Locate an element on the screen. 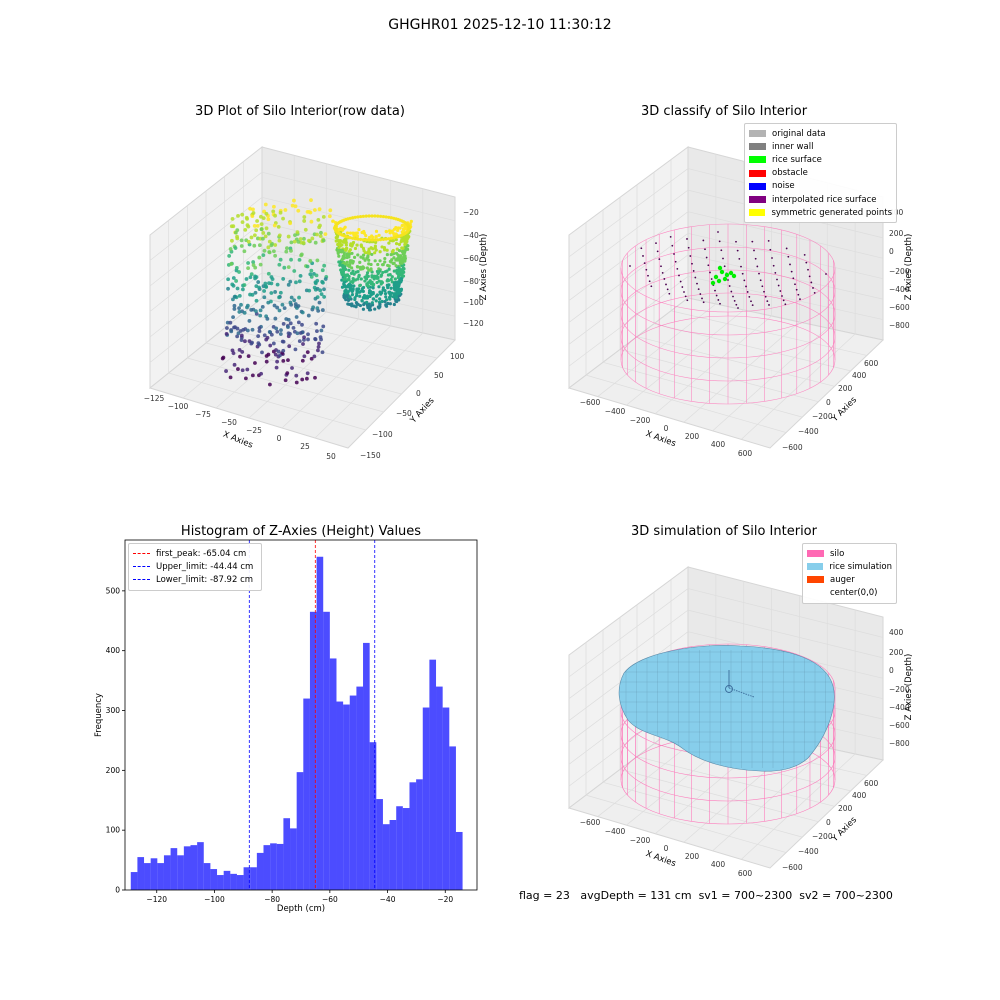 The image size is (1000, 1000). sim-ztick: −600 is located at coordinates (899, 725).